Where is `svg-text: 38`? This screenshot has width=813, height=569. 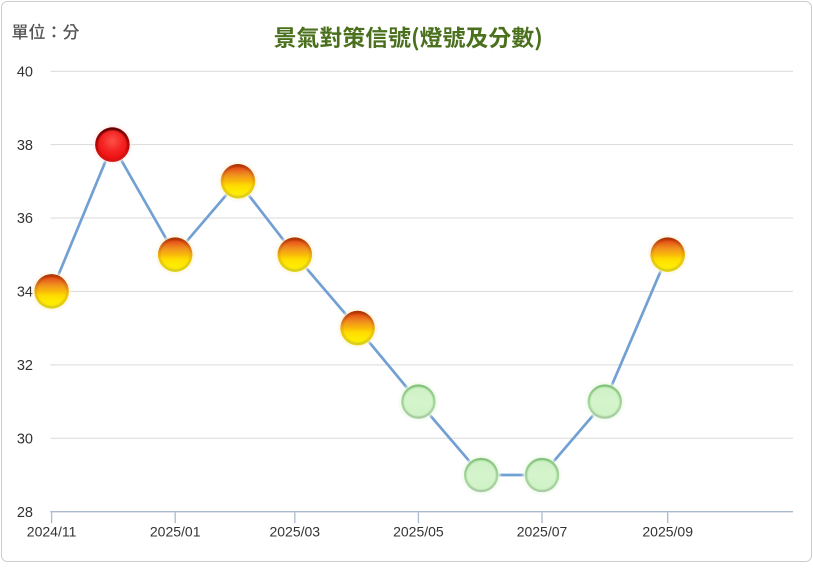
svg-text: 38 is located at coordinates (25, 146).